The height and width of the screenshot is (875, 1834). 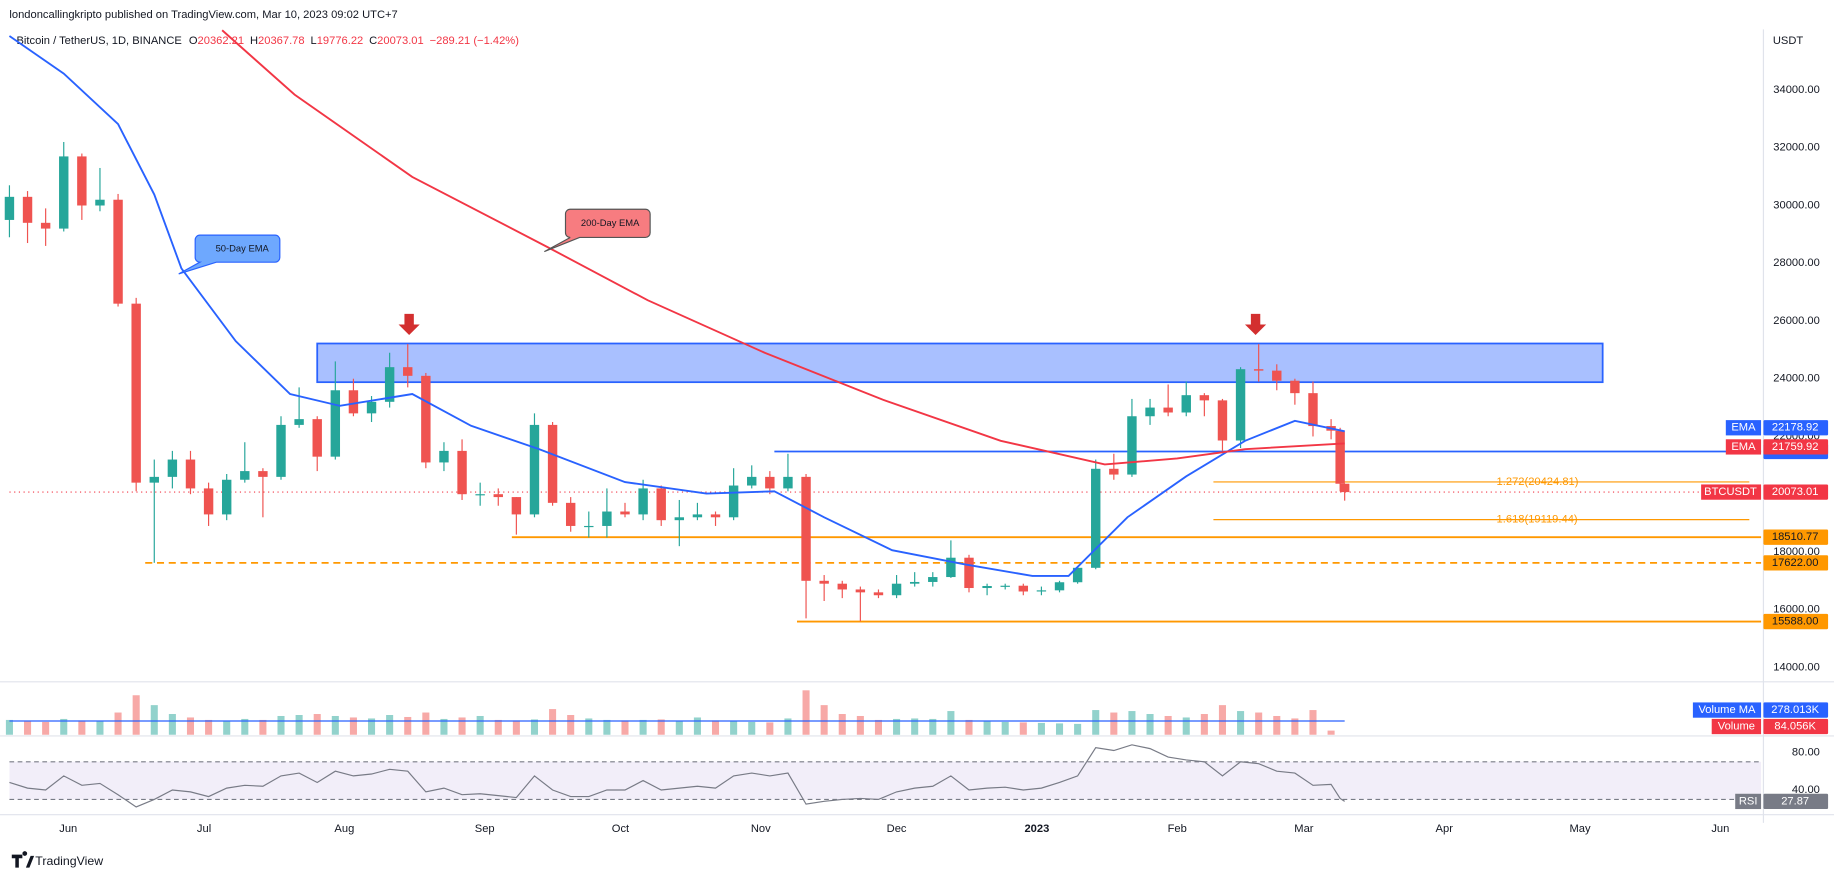 What do you see at coordinates (1796, 205) in the screenshot?
I see `y-tick-label: 30000.00` at bounding box center [1796, 205].